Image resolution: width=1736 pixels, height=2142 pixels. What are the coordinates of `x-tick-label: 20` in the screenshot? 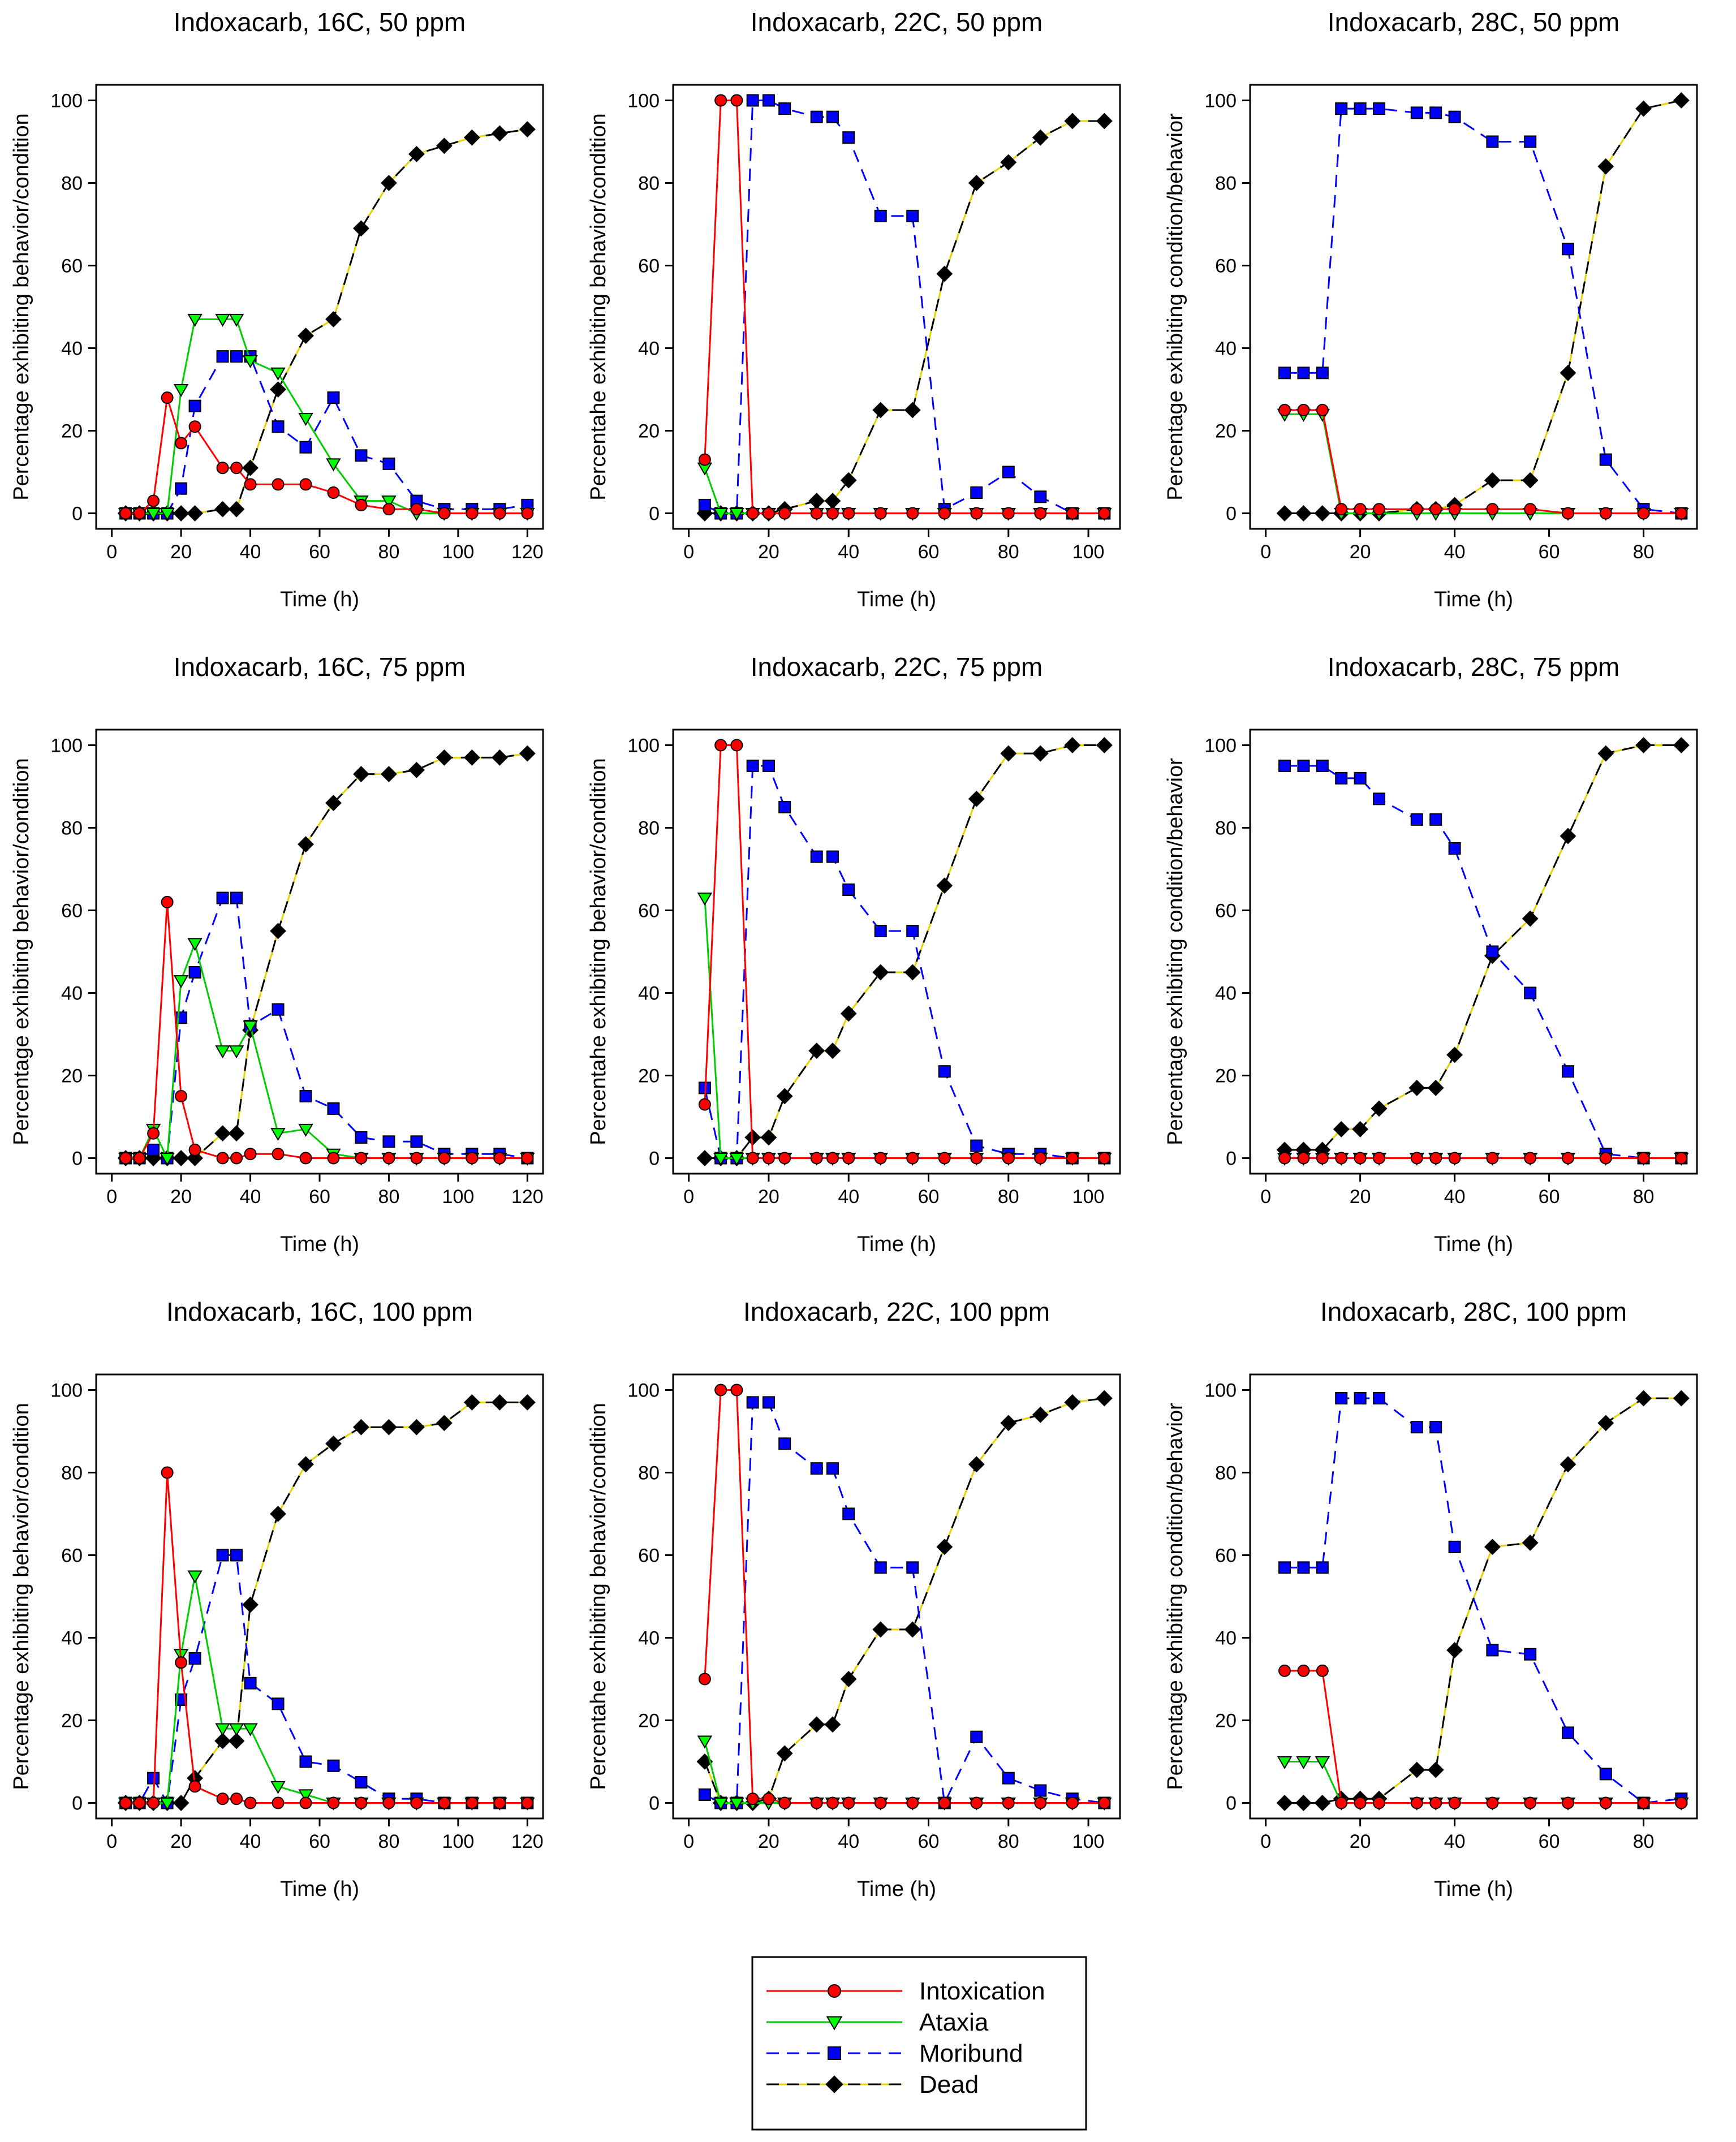 It's located at (181, 1841).